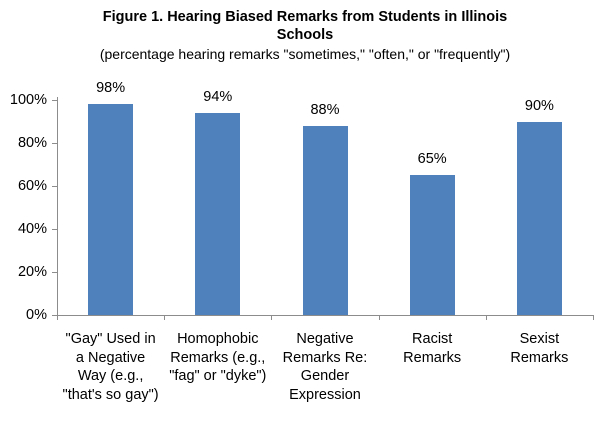 The width and height of the screenshot is (610, 425). I want to click on category-label-line: Remarks (e.g.,, so click(218, 357).